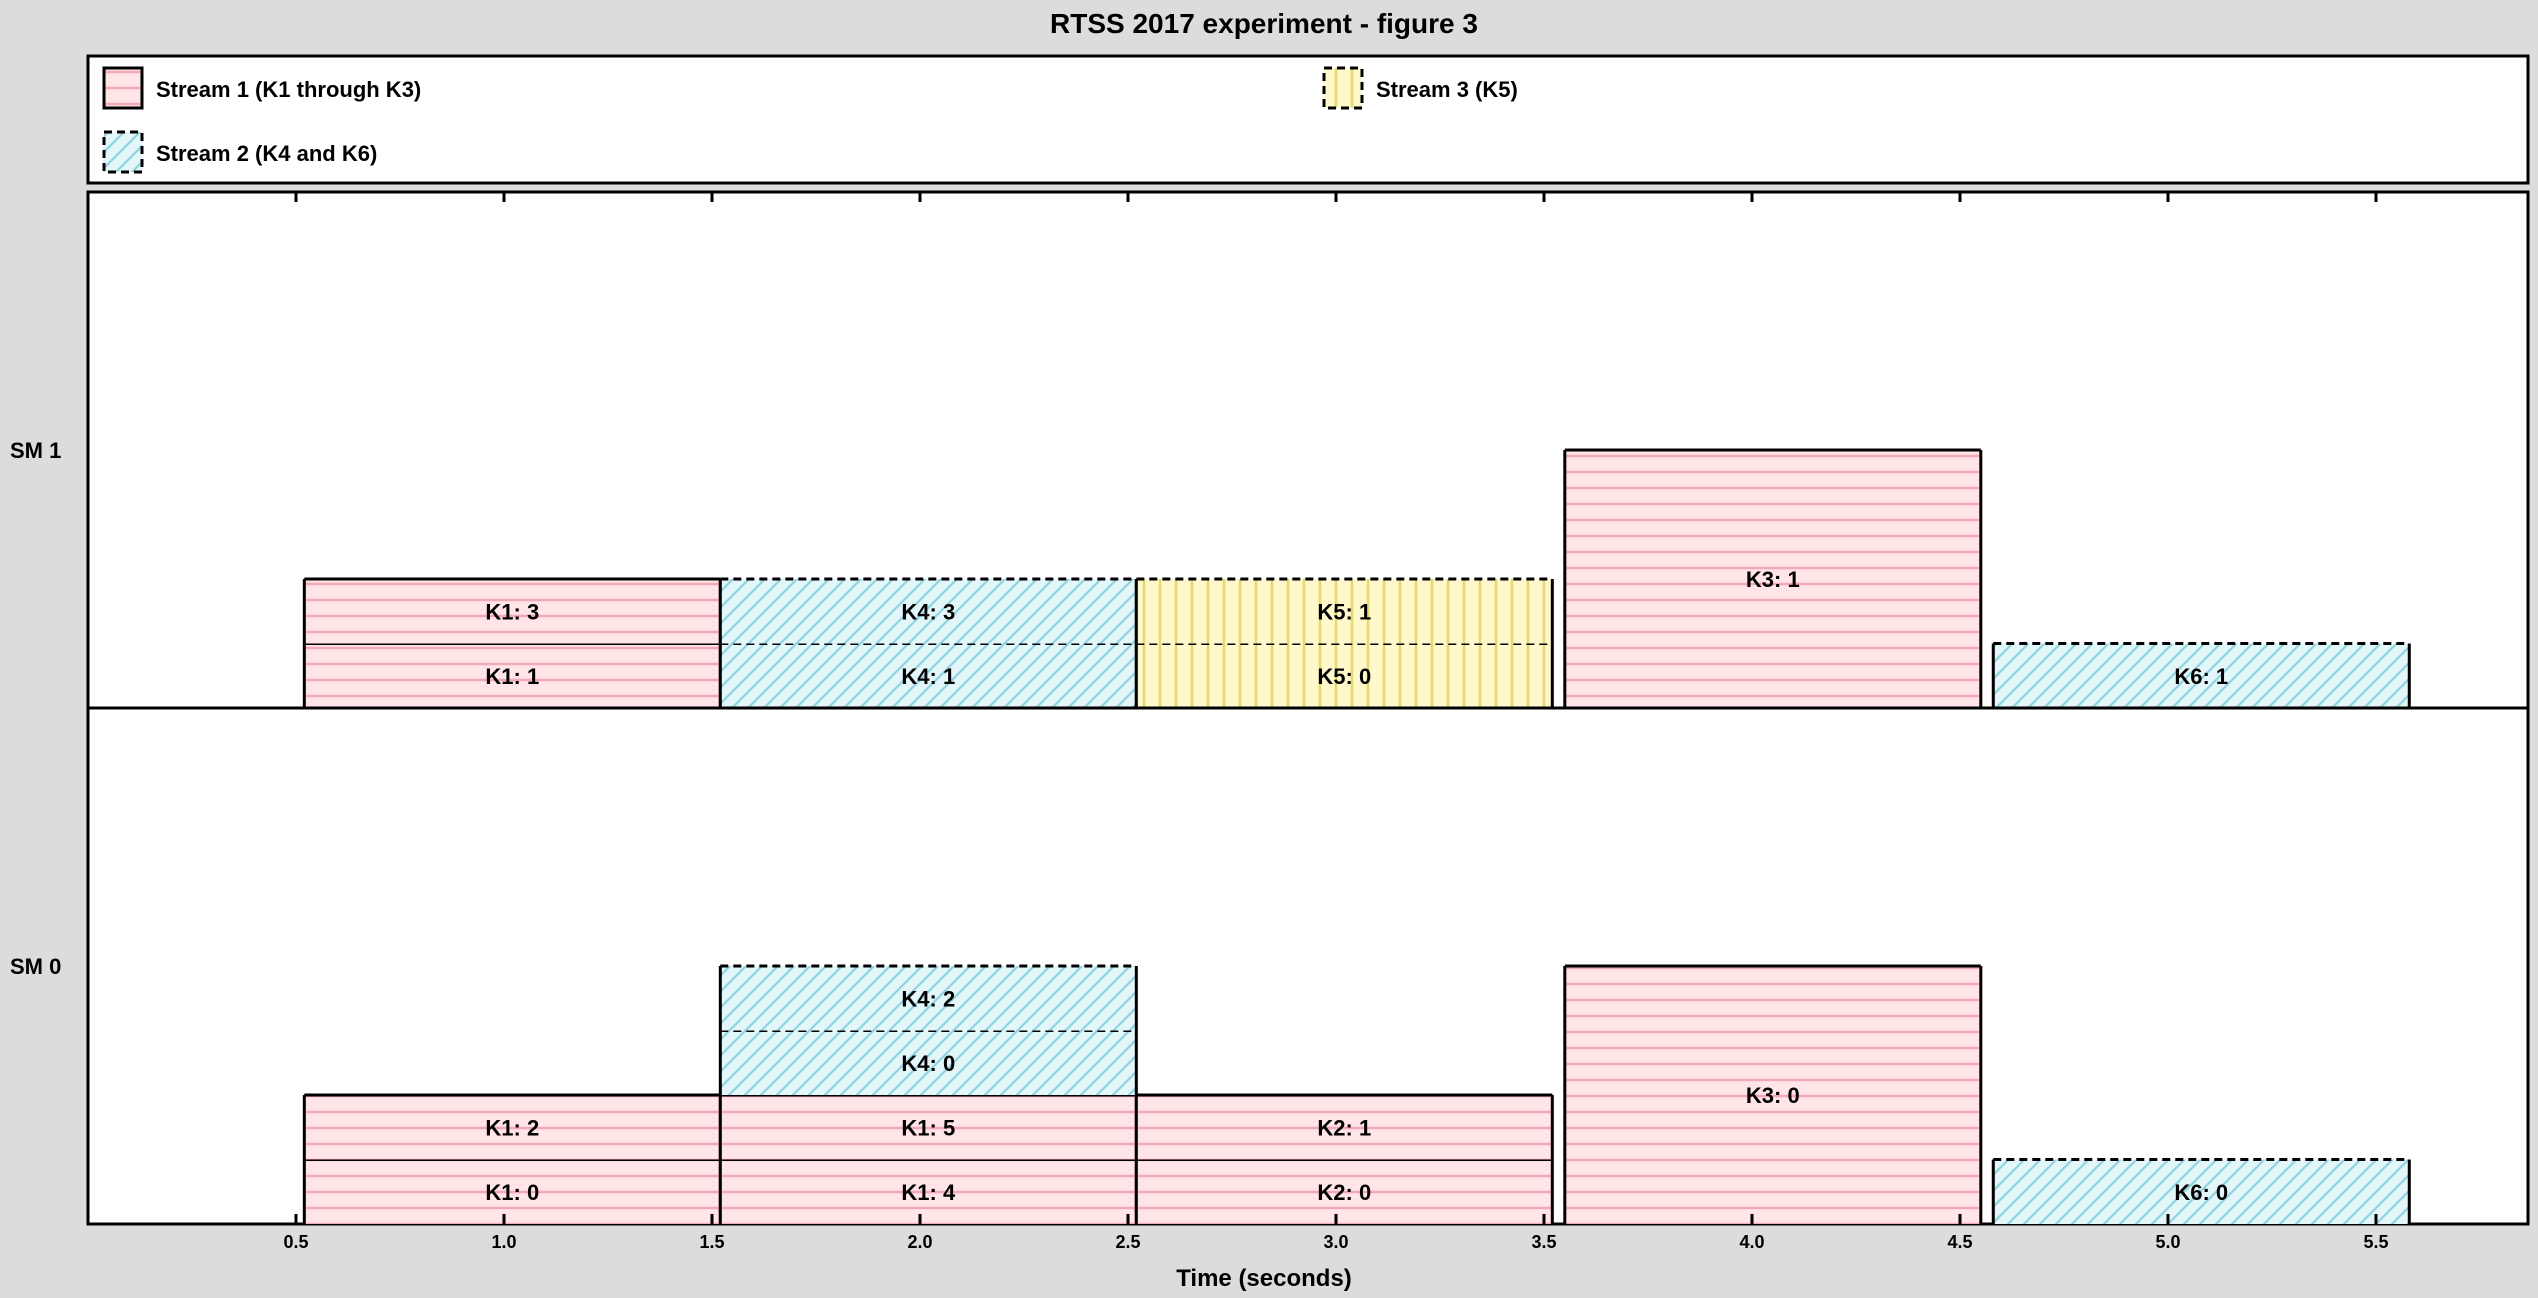 The width and height of the screenshot is (2538, 1298). Describe the element at coordinates (2375, 1242) in the screenshot. I see `x-tick-label: 5.5` at that location.